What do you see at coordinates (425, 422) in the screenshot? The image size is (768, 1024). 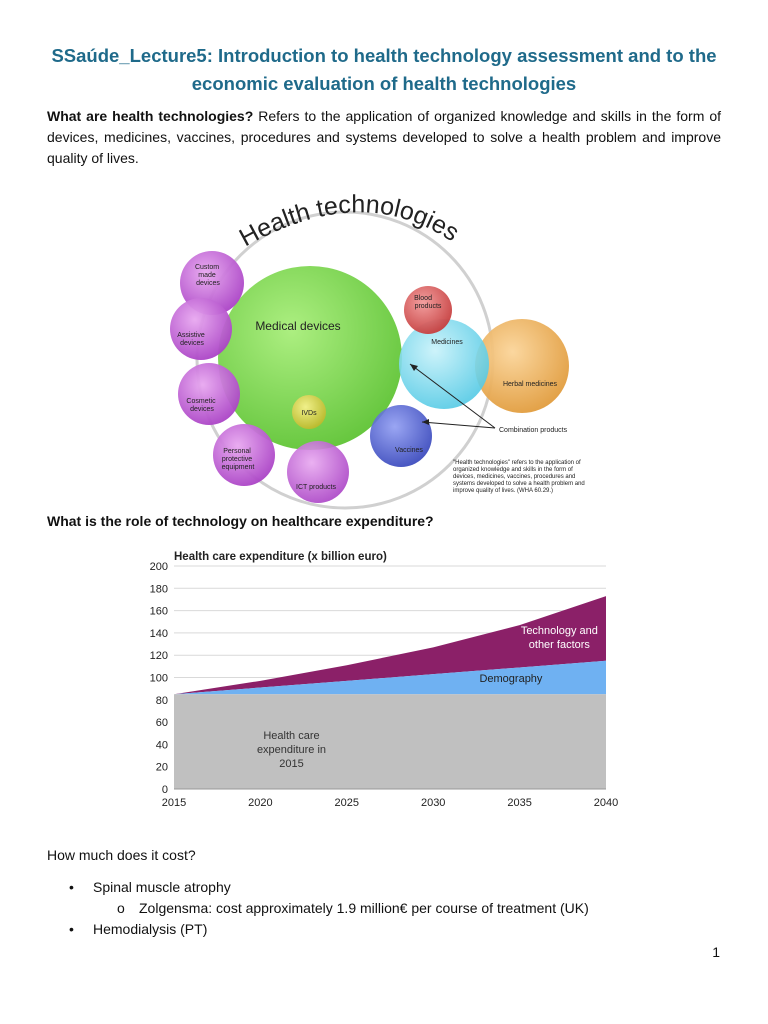 I see `arrowhead-vaccines` at bounding box center [425, 422].